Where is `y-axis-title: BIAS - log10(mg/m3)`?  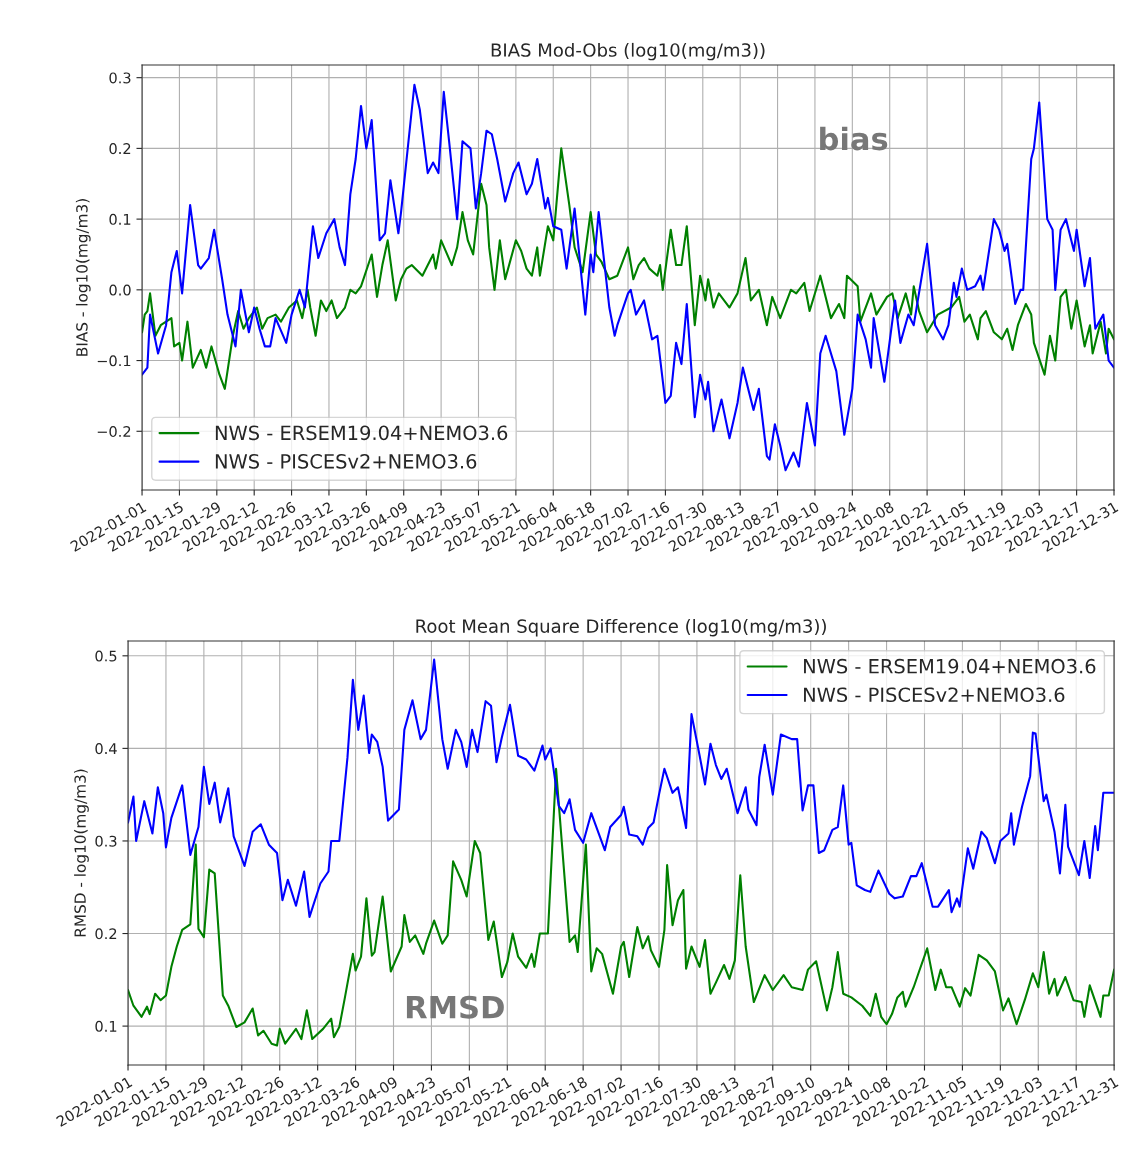 y-axis-title: BIAS - log10(mg/m3) is located at coordinates (83, 277).